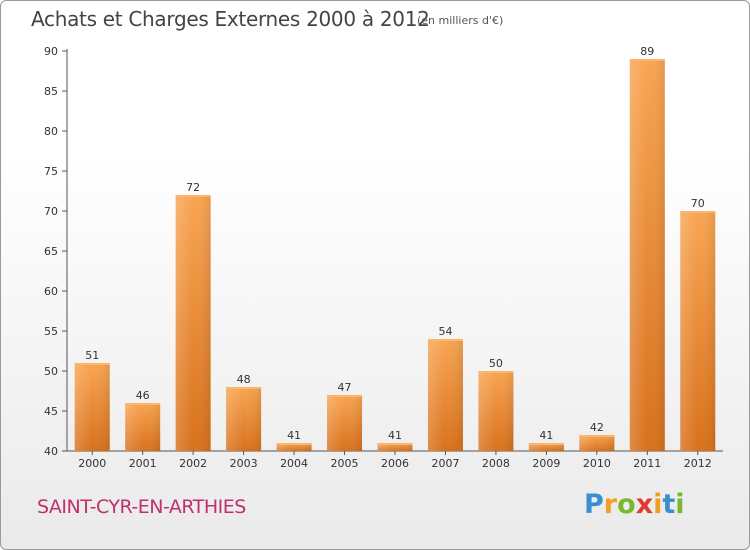 The image size is (750, 550). I want to click on y-tick-label: 65, so click(51, 251).